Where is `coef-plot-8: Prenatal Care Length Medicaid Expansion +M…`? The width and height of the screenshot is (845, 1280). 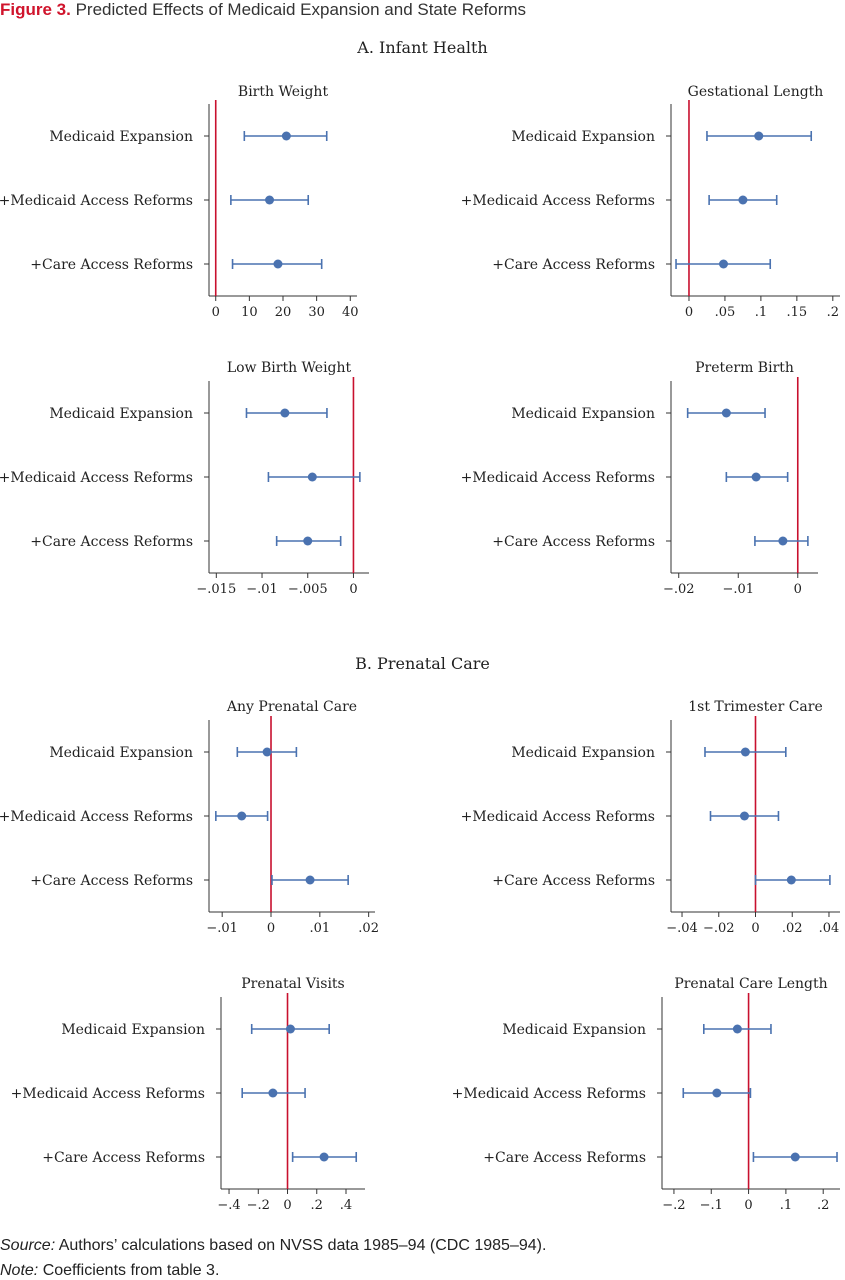 coef-plot-8: Prenatal Care Length Medicaid Expansion +M… is located at coordinates (646, 1094).